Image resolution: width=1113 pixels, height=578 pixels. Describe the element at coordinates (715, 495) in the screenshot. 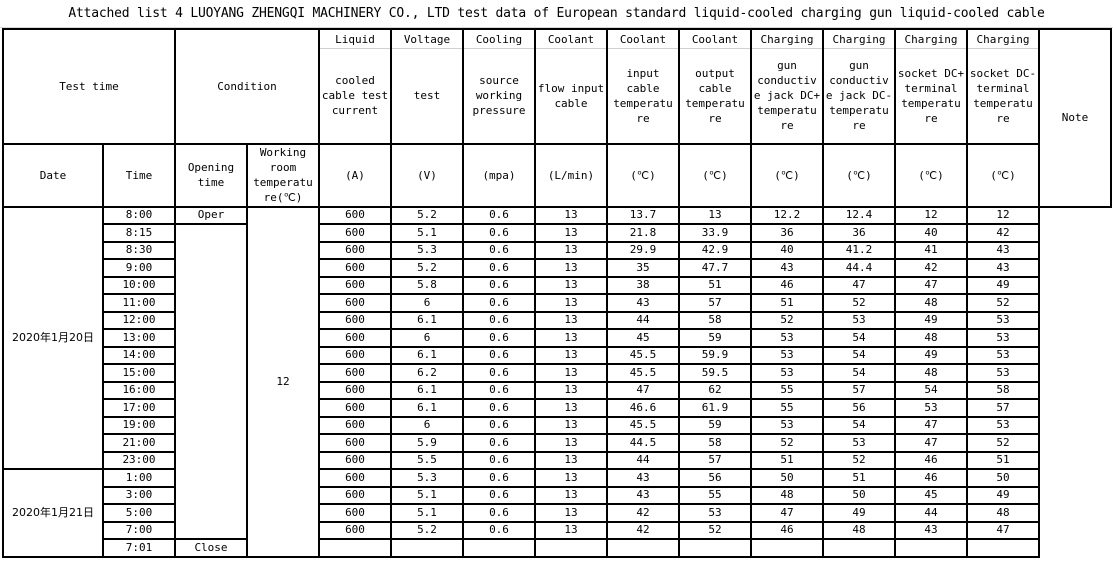

I see `value-cell: 55` at that location.